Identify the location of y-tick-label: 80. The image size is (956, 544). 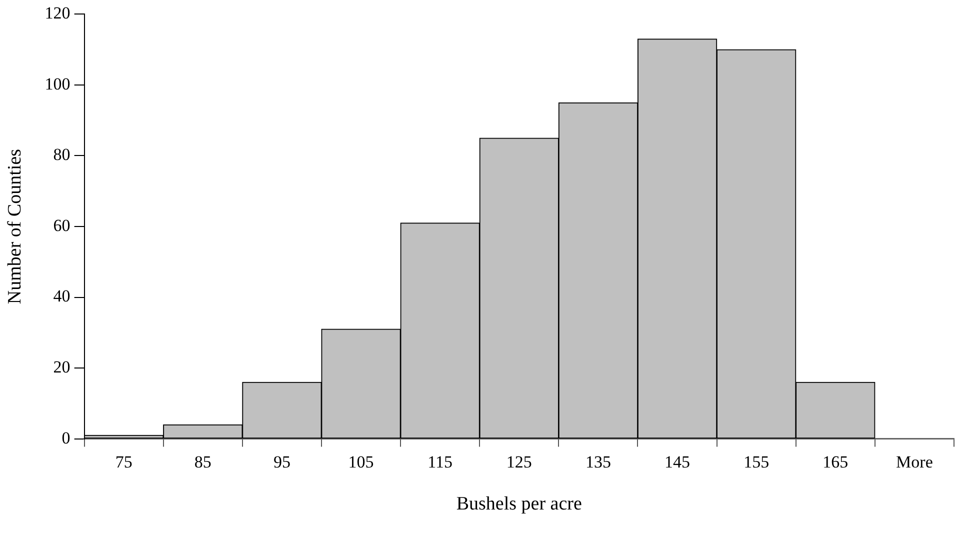
(61, 154).